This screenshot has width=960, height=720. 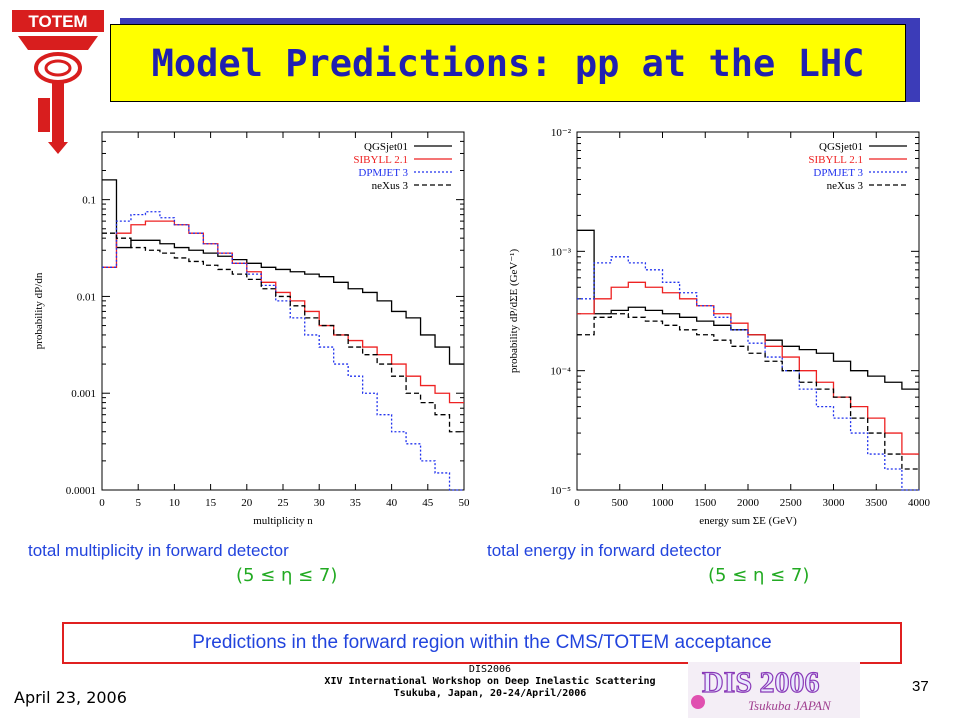 What do you see at coordinates (920, 686) in the screenshot?
I see `page-number: 37` at bounding box center [920, 686].